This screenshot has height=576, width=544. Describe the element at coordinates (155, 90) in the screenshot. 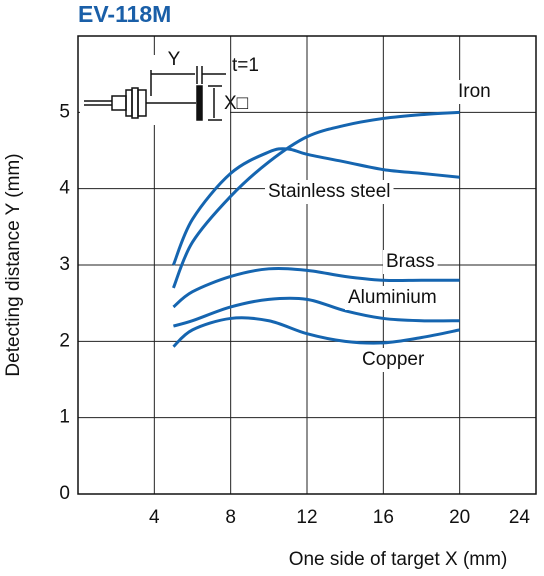

I see `sensor-diagram` at that location.